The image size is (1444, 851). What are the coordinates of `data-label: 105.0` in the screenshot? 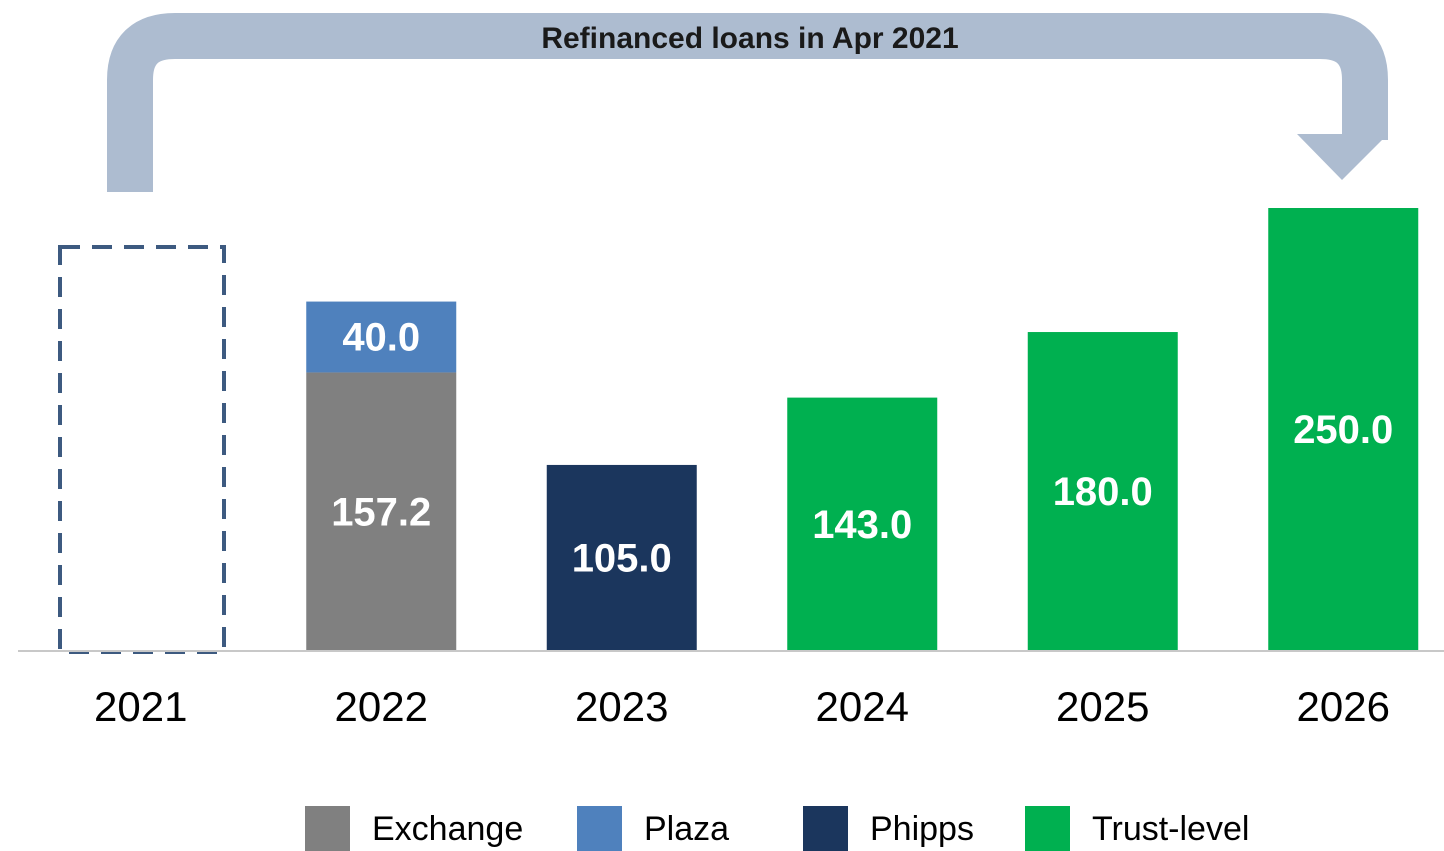 It's located at (622, 559).